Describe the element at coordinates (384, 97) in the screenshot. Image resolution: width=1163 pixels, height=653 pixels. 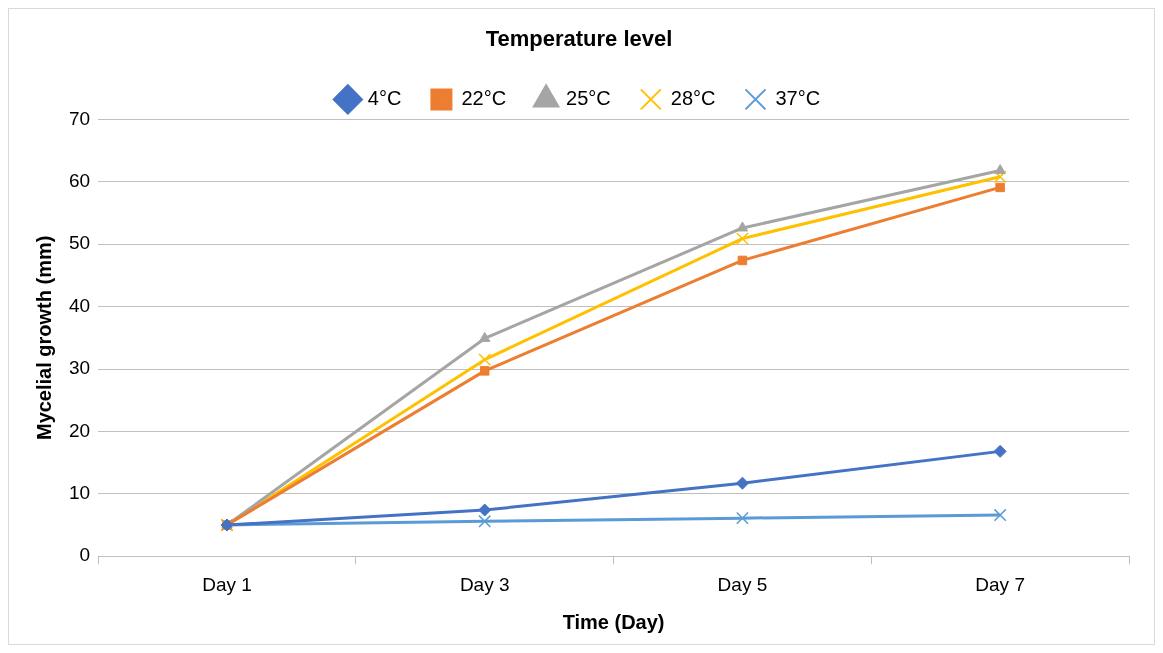
I see `legend-label: 4°C` at that location.